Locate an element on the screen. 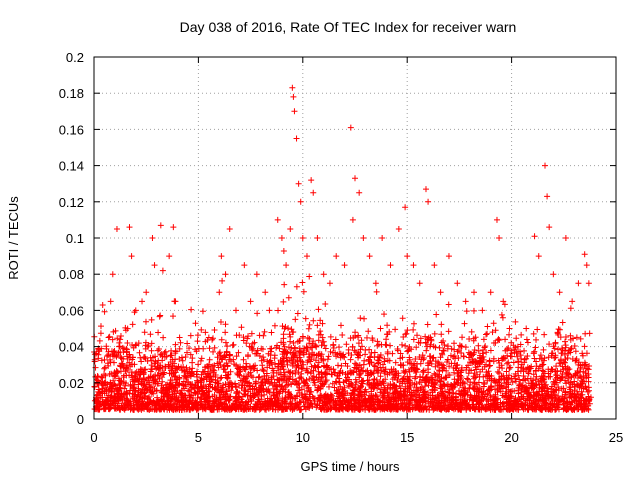  y-tick-label: 0.2 is located at coordinates (75, 57).